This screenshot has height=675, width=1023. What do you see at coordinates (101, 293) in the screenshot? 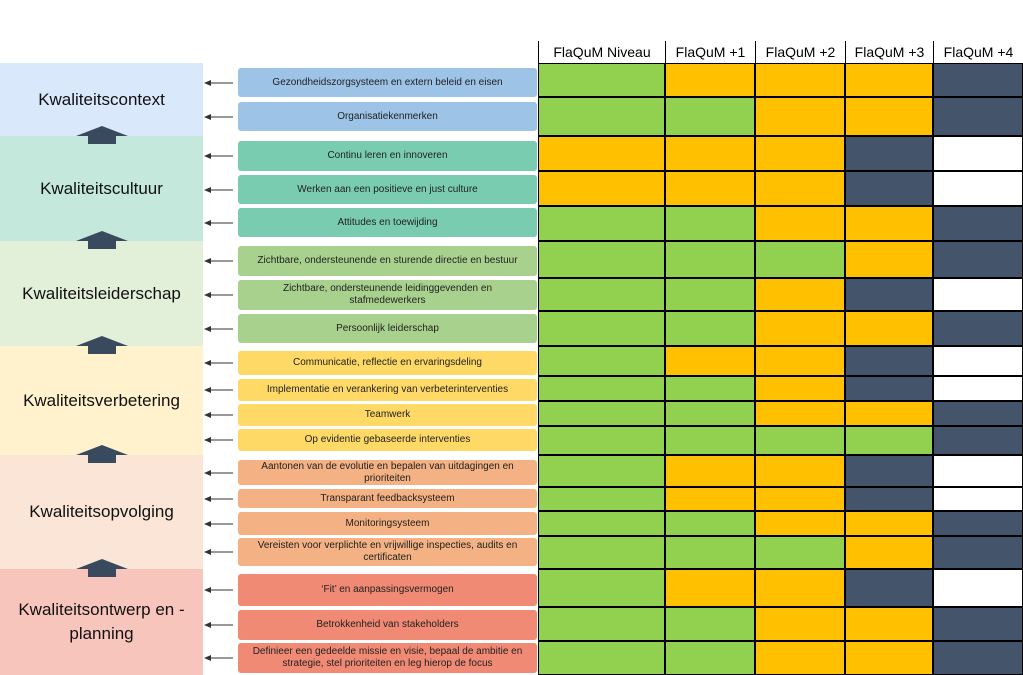
I see `section-label: Kwaliteitsleiderschap` at bounding box center [101, 293].